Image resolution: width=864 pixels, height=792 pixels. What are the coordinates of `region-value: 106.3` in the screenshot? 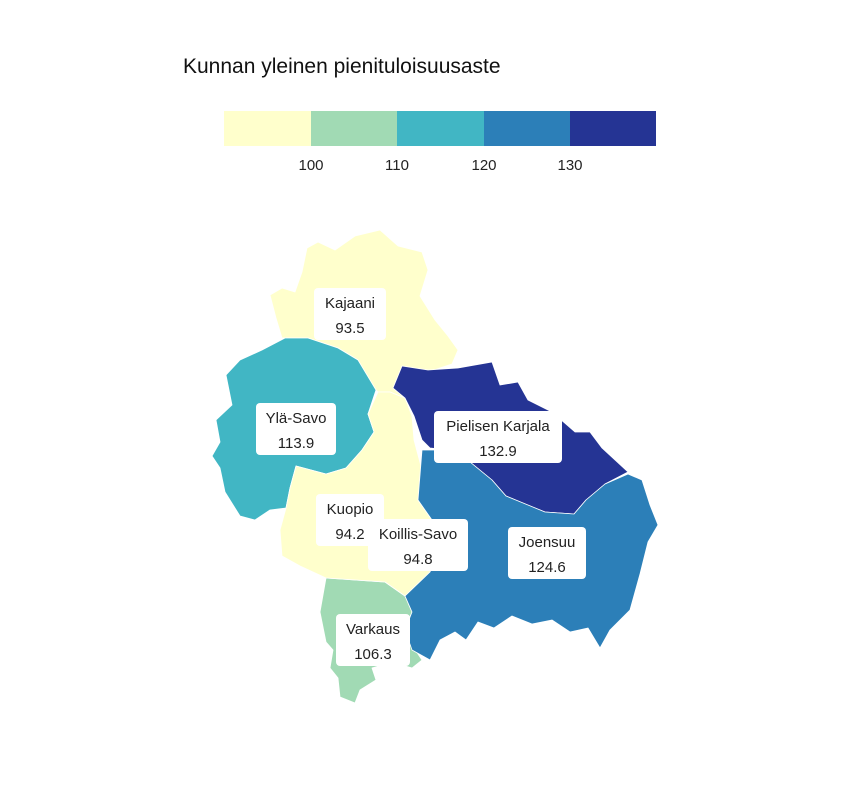 It's located at (373, 654).